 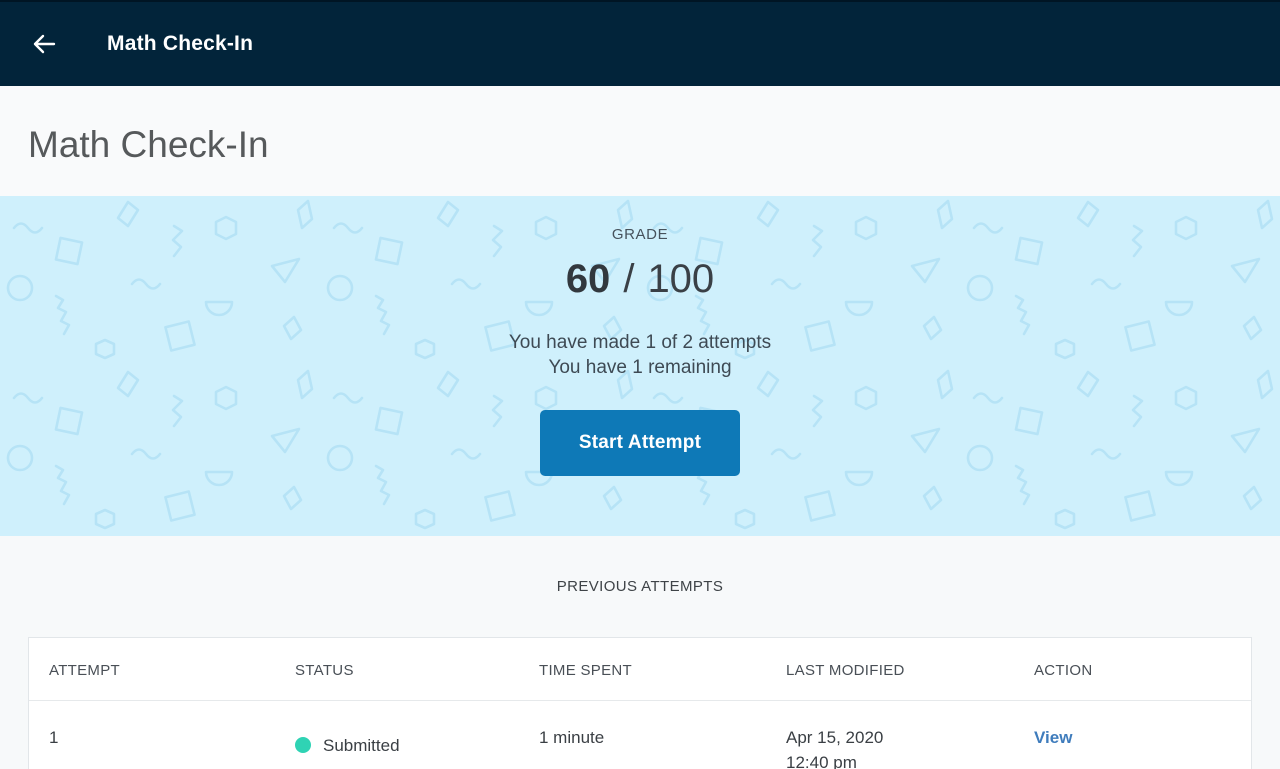 I want to click on grade-score: 60 / 100, so click(x=640, y=279).